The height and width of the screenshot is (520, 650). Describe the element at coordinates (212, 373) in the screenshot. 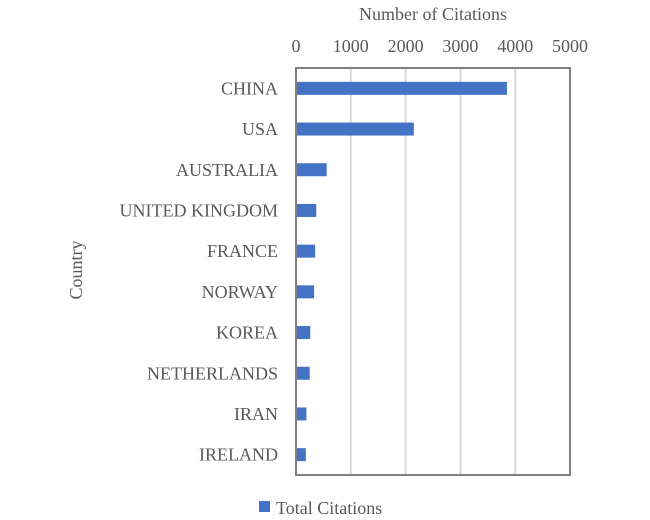

I see `category-label: NETHERLANDS` at that location.